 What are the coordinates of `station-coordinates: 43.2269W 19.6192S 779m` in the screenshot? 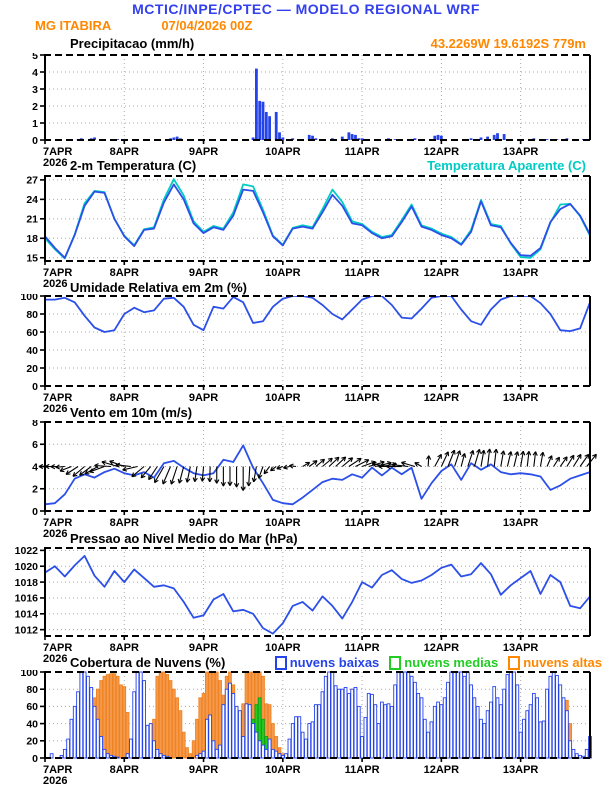 It's located at (508, 43).